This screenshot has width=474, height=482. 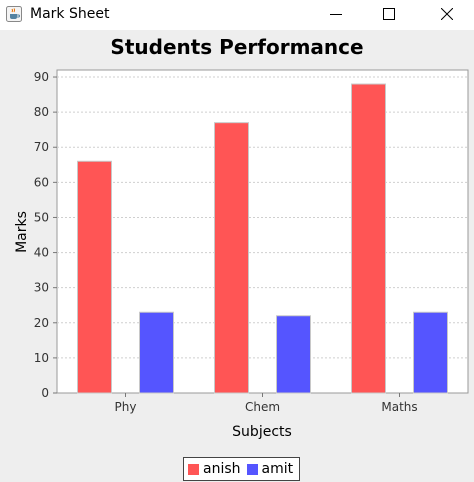 I want to click on bar-anish-phy, so click(x=94, y=277).